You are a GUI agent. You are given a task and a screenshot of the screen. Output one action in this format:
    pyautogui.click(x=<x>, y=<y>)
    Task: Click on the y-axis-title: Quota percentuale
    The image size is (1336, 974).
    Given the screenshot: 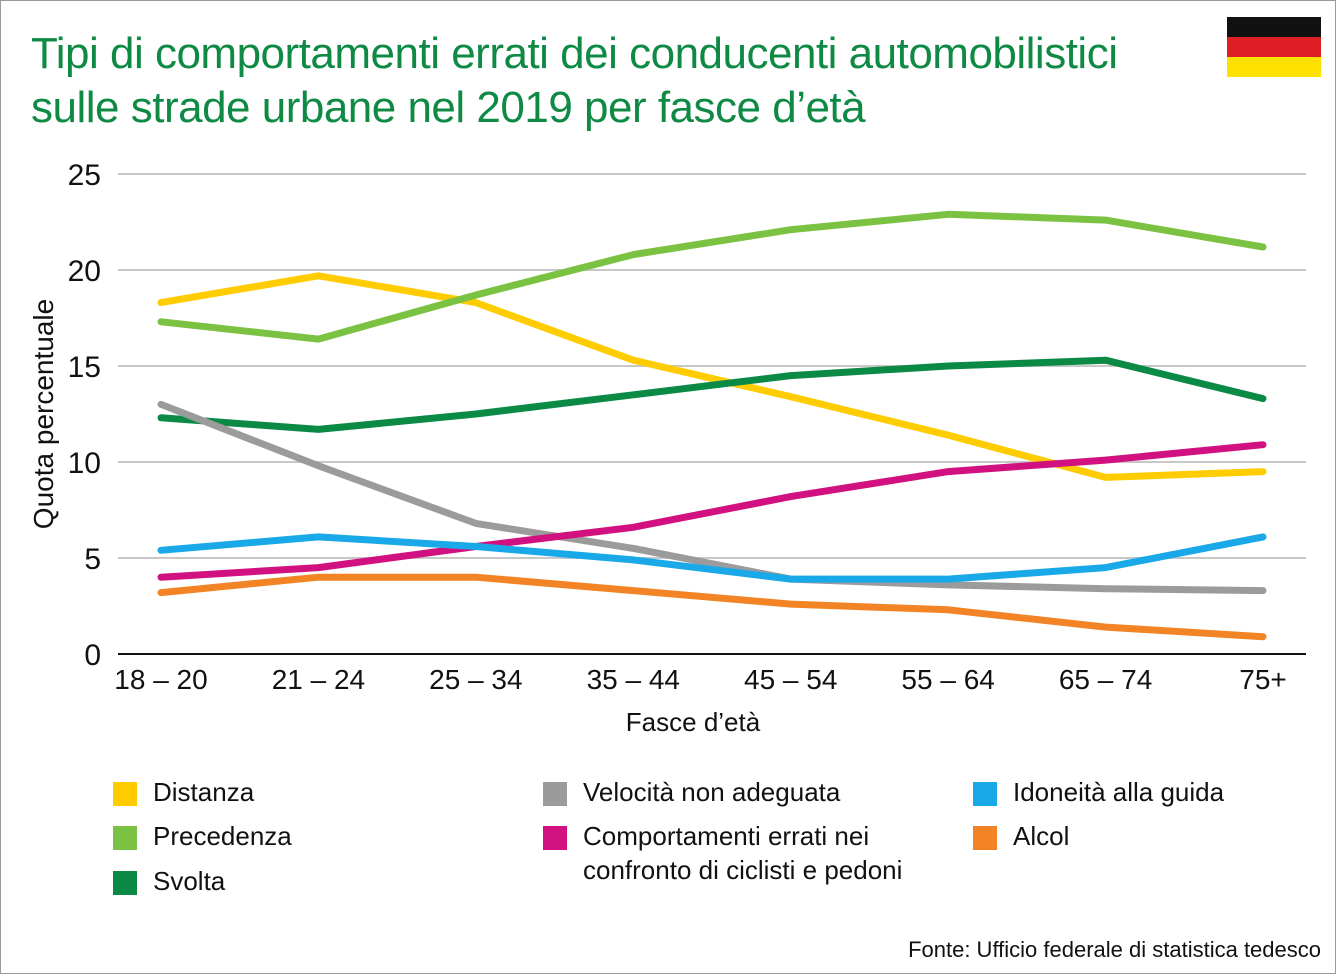 What is the action you would take?
    pyautogui.click(x=43, y=414)
    